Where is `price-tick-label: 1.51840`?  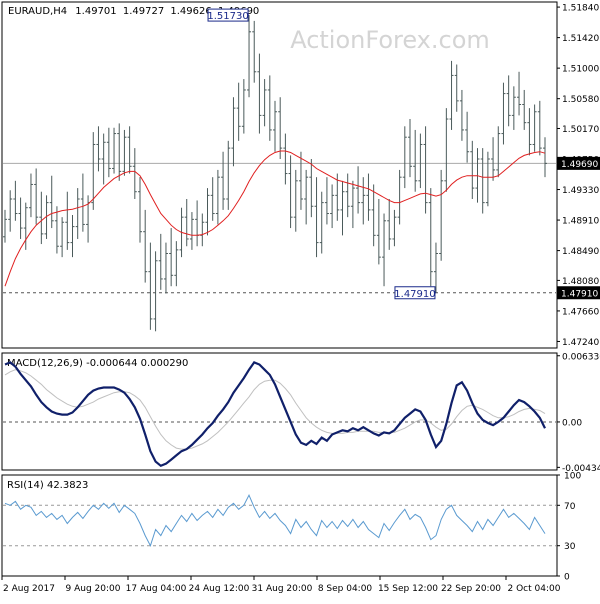 price-tick-label: 1.51840 is located at coordinates (580, 9).